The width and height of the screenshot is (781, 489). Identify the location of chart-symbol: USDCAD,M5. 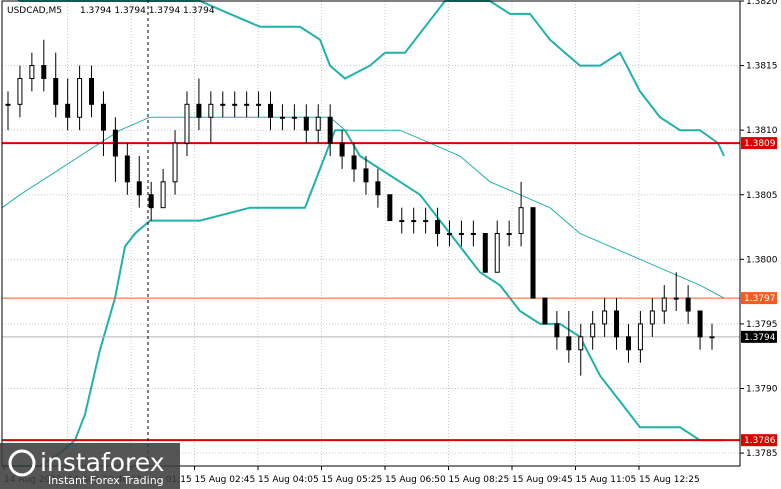
(34, 11).